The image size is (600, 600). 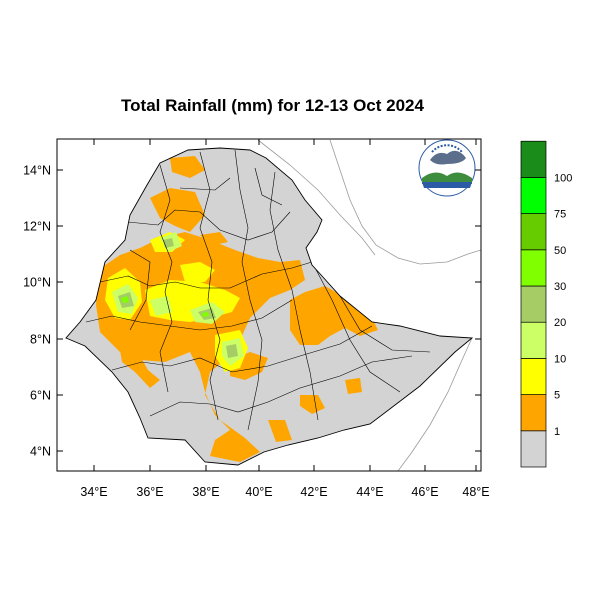 I want to click on colorbar-label: 20, so click(x=560, y=323).